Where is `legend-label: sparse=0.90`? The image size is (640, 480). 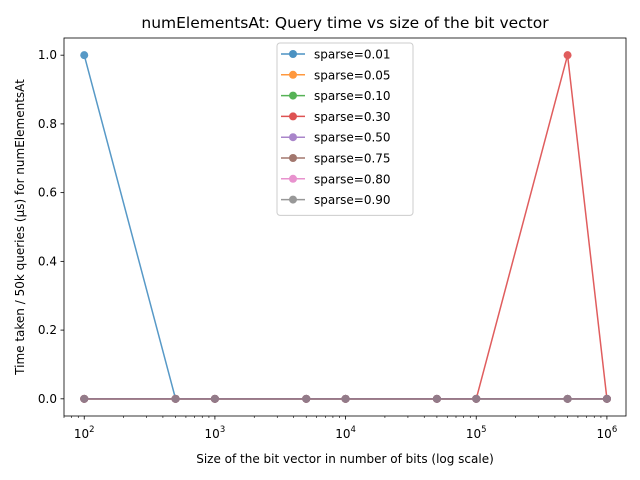 legend-label: sparse=0.90 is located at coordinates (352, 200).